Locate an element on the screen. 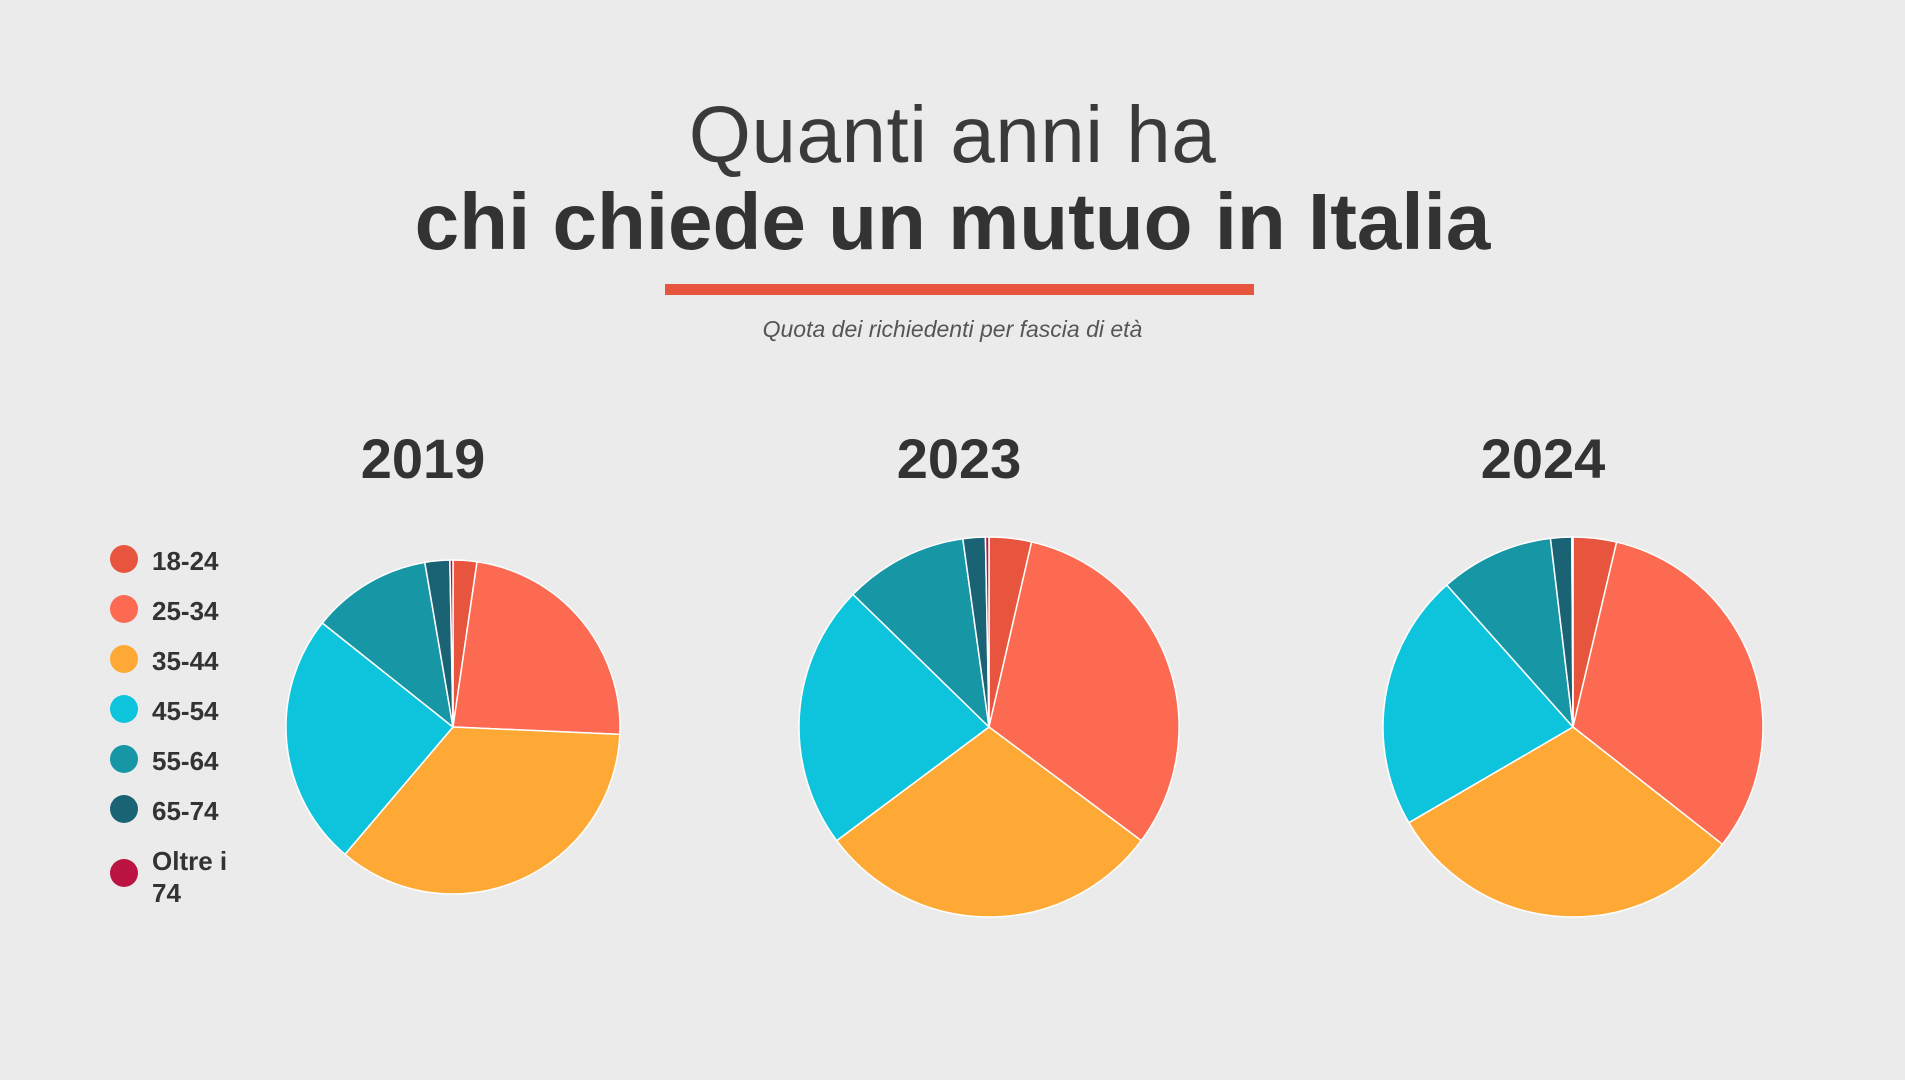 The image size is (1905, 1080). legend-item: 45-54 is located at coordinates (180, 711).